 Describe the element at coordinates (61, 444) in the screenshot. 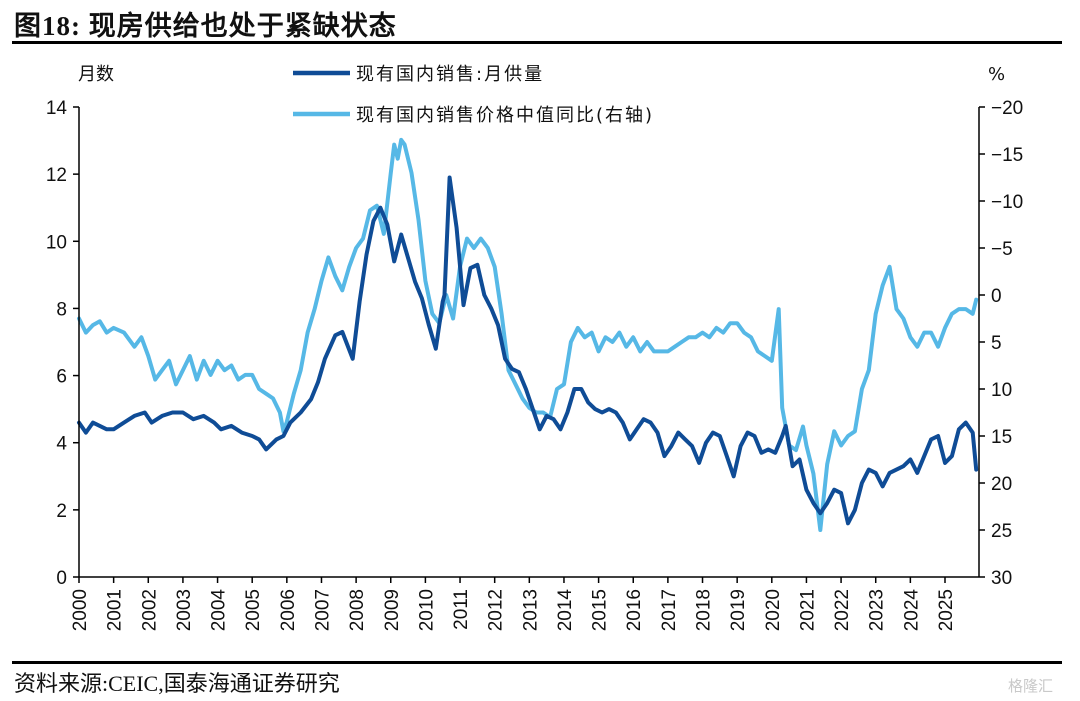

I see `left-tick-label: 4` at that location.